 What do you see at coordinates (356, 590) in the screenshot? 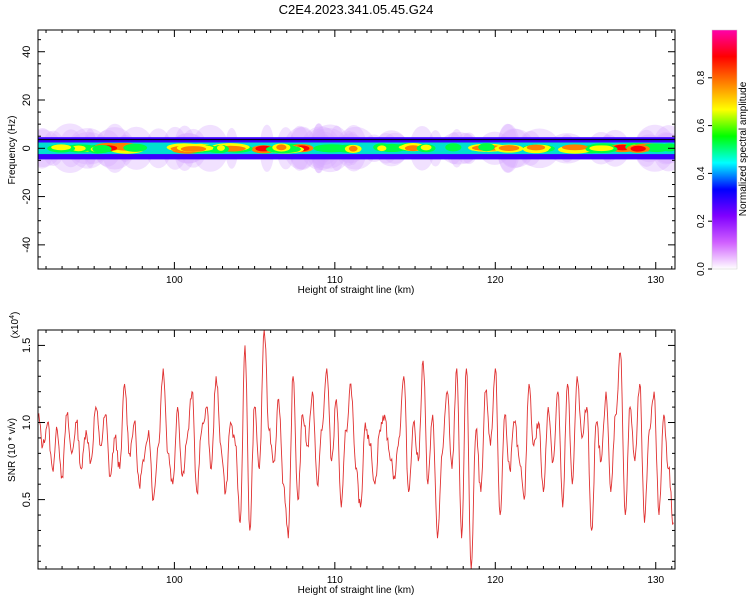
I see `snr-x-label: Height of straight line (km)` at bounding box center [356, 590].